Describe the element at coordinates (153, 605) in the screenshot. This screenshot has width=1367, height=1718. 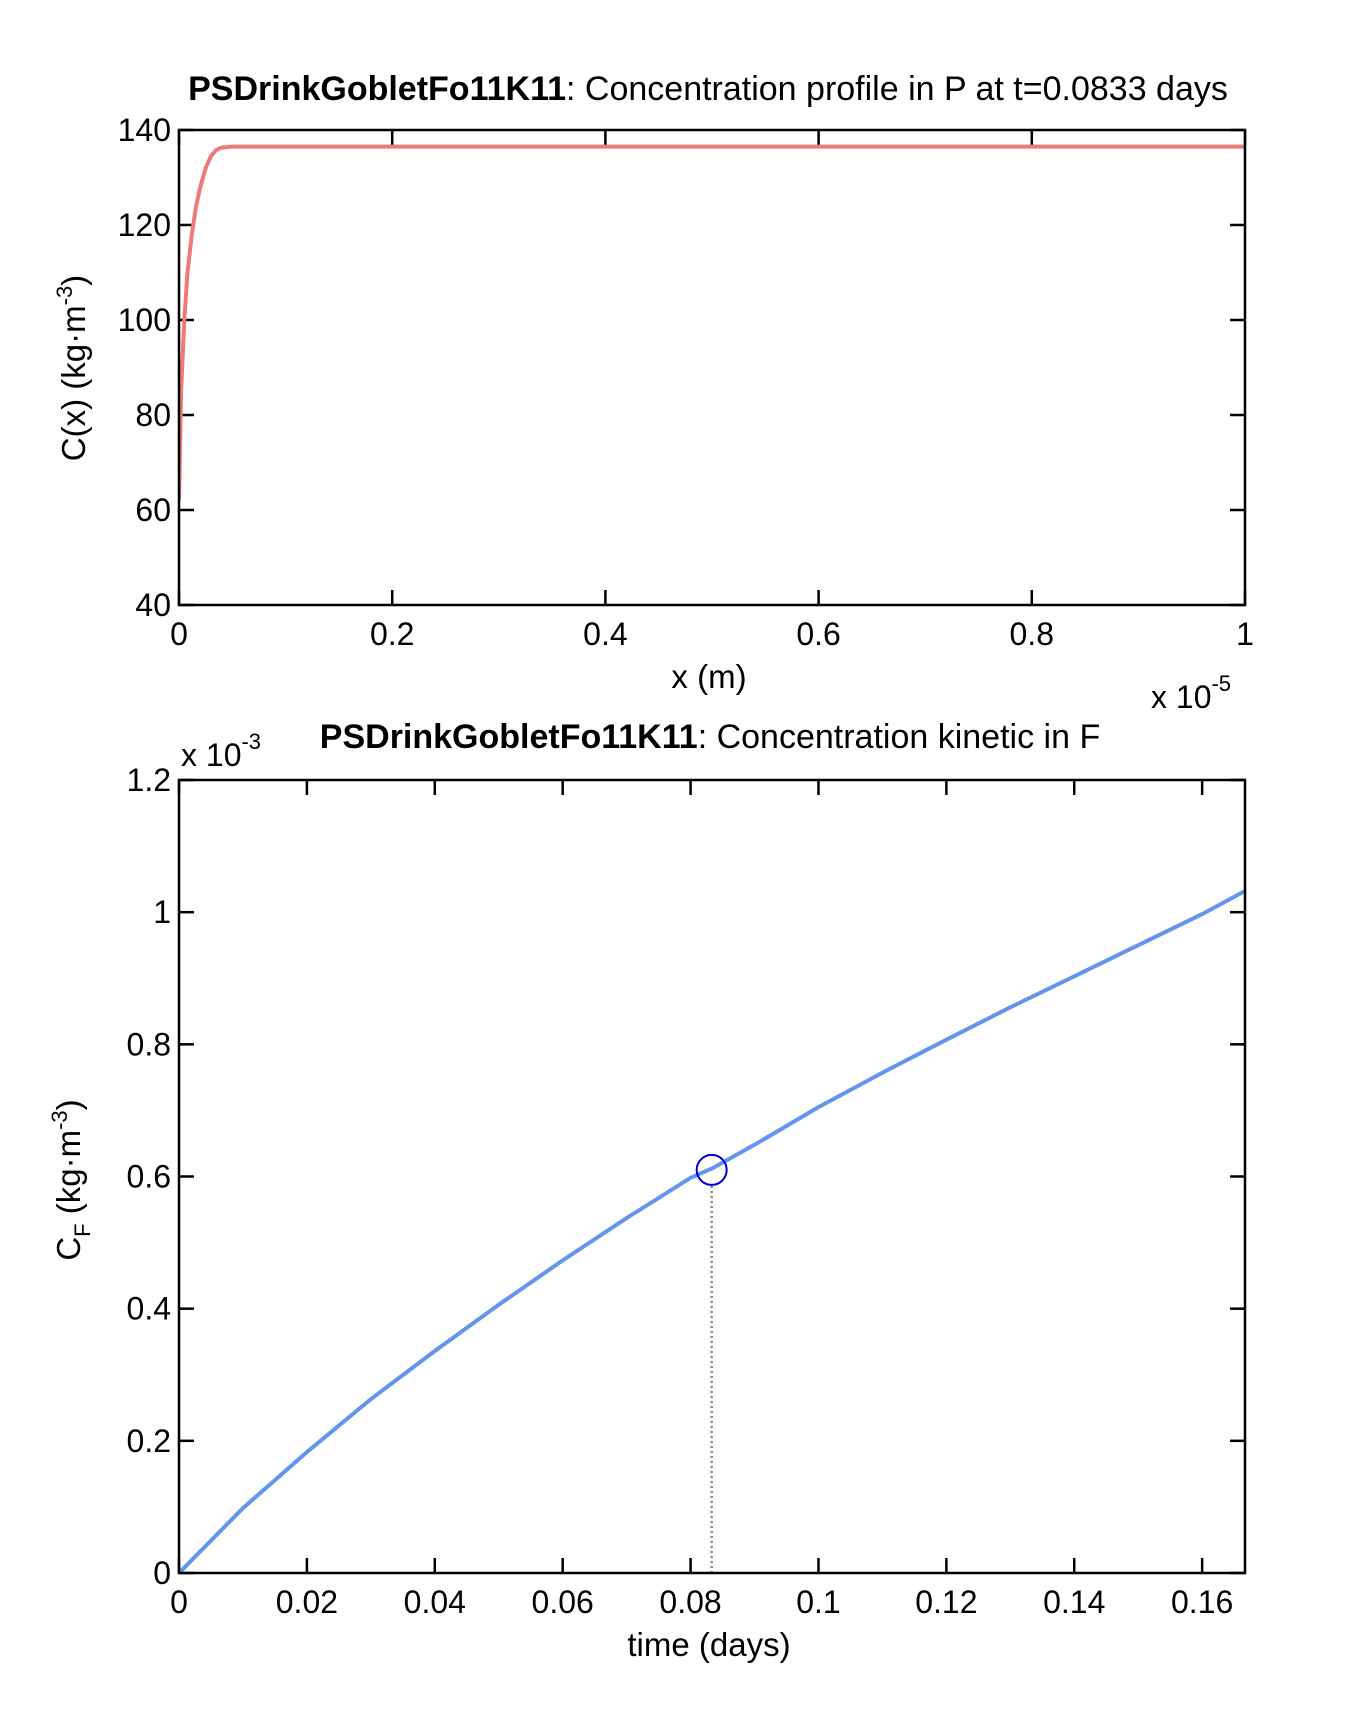
I see `y-tick-label: 40` at that location.